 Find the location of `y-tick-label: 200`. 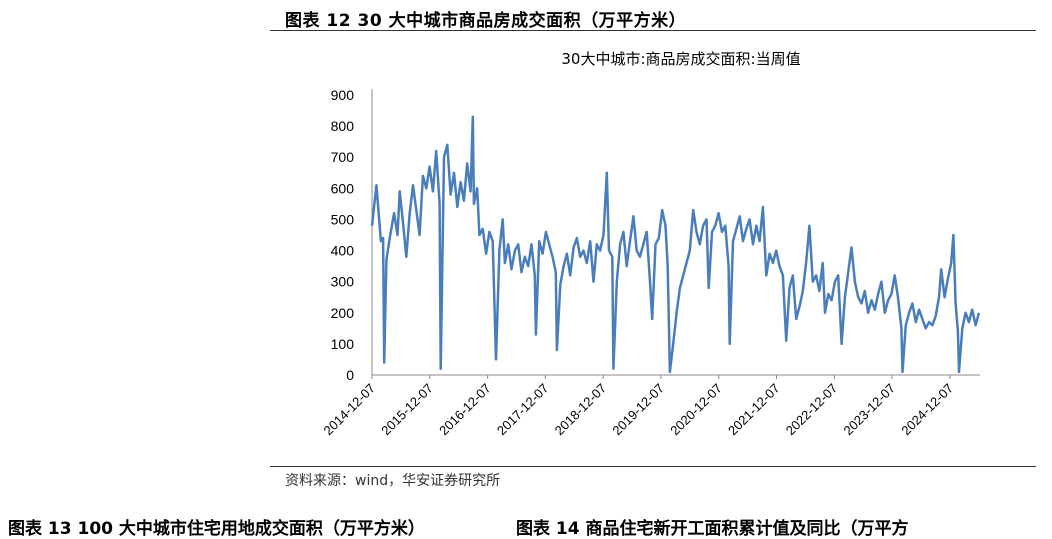

y-tick-label: 200 is located at coordinates (343, 313).